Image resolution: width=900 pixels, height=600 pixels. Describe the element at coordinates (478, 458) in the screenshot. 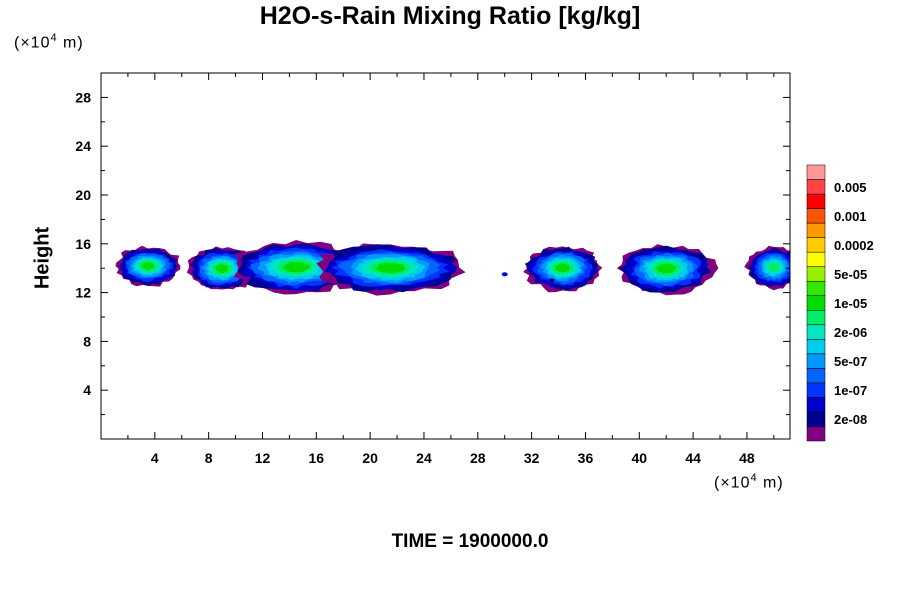

I see `x-tick-label: 28` at that location.